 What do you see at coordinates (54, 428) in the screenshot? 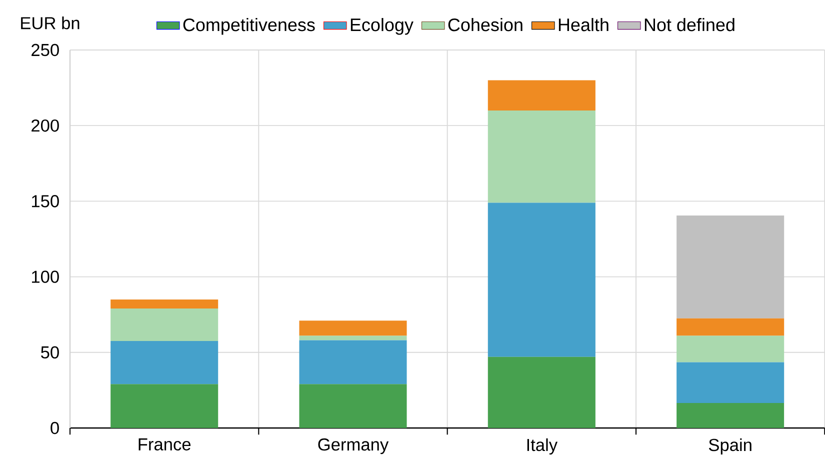
I see `y-tick-label: 0` at bounding box center [54, 428].